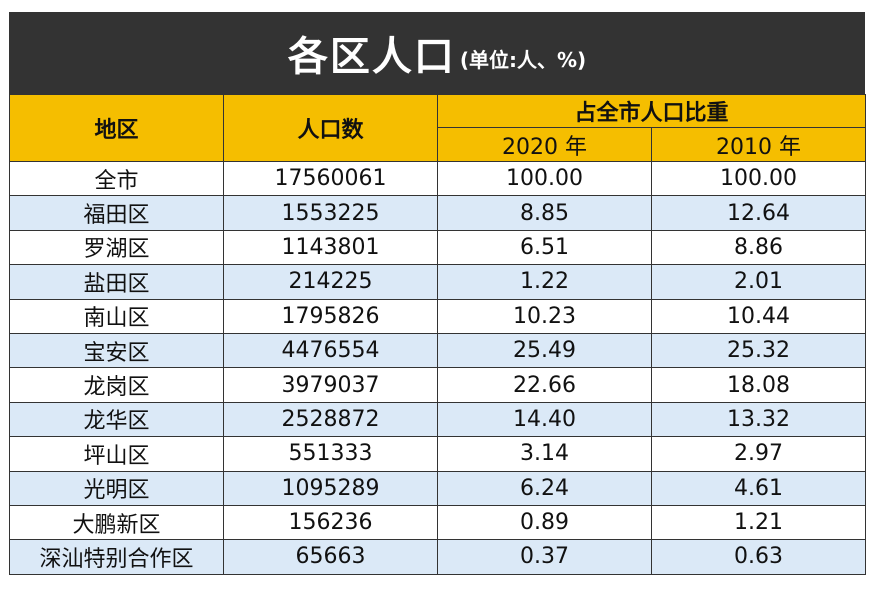  What do you see at coordinates (544, 454) in the screenshot?
I see `cell-share-2020: 3.14` at bounding box center [544, 454].